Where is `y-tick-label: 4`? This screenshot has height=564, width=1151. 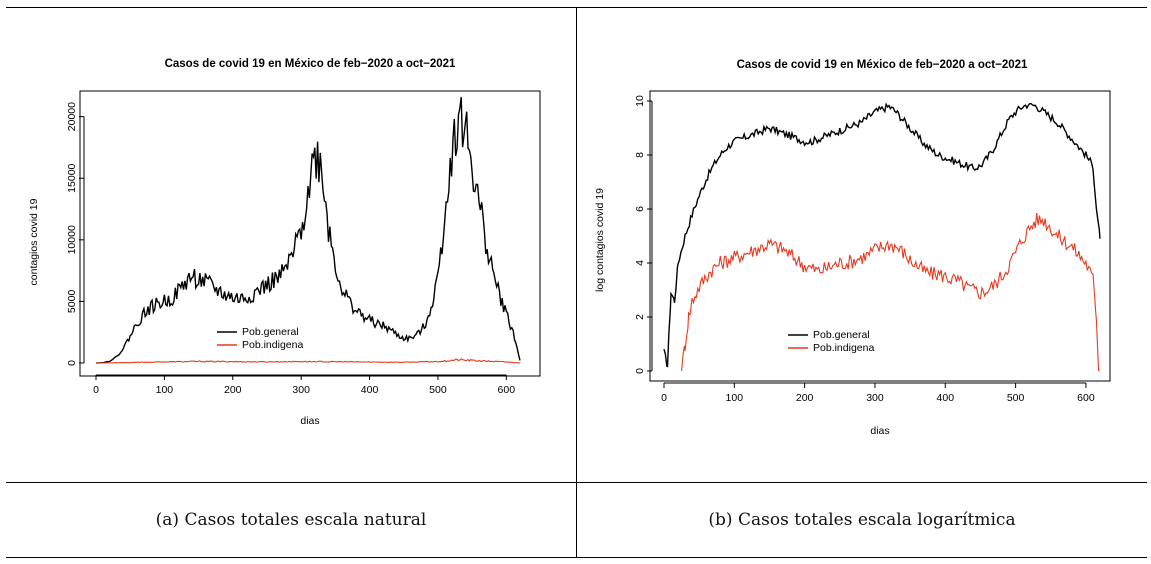 y-tick-label: 4 is located at coordinates (640, 263).